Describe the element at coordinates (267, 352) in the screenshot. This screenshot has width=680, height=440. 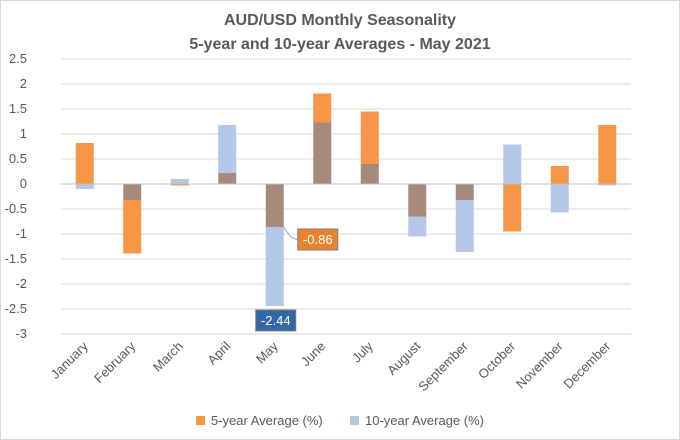
I see `x-tick-label: May` at that location.